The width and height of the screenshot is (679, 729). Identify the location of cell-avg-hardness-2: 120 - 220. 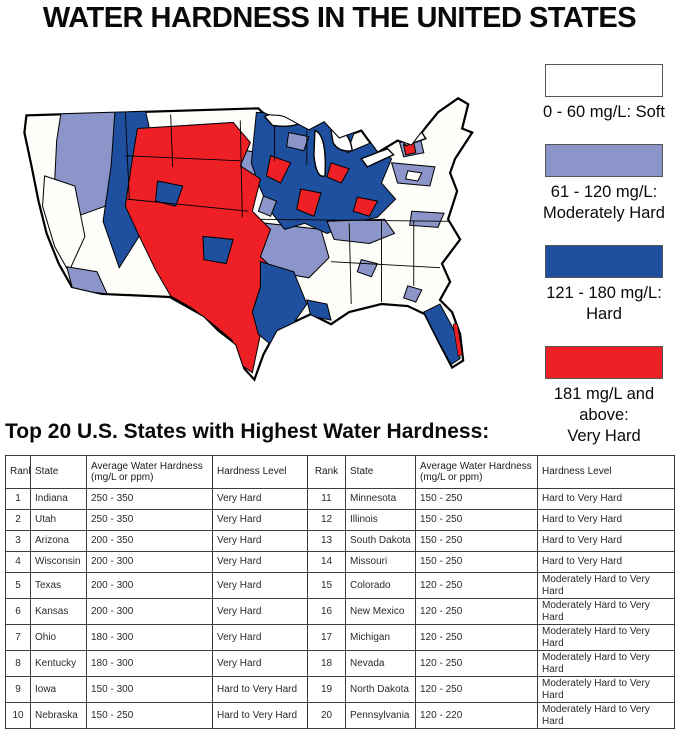
(476, 715).